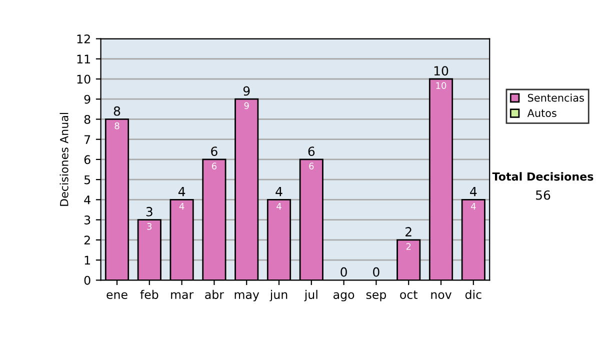 The width and height of the screenshot is (600, 340). I want to click on text: 56, so click(543, 195).